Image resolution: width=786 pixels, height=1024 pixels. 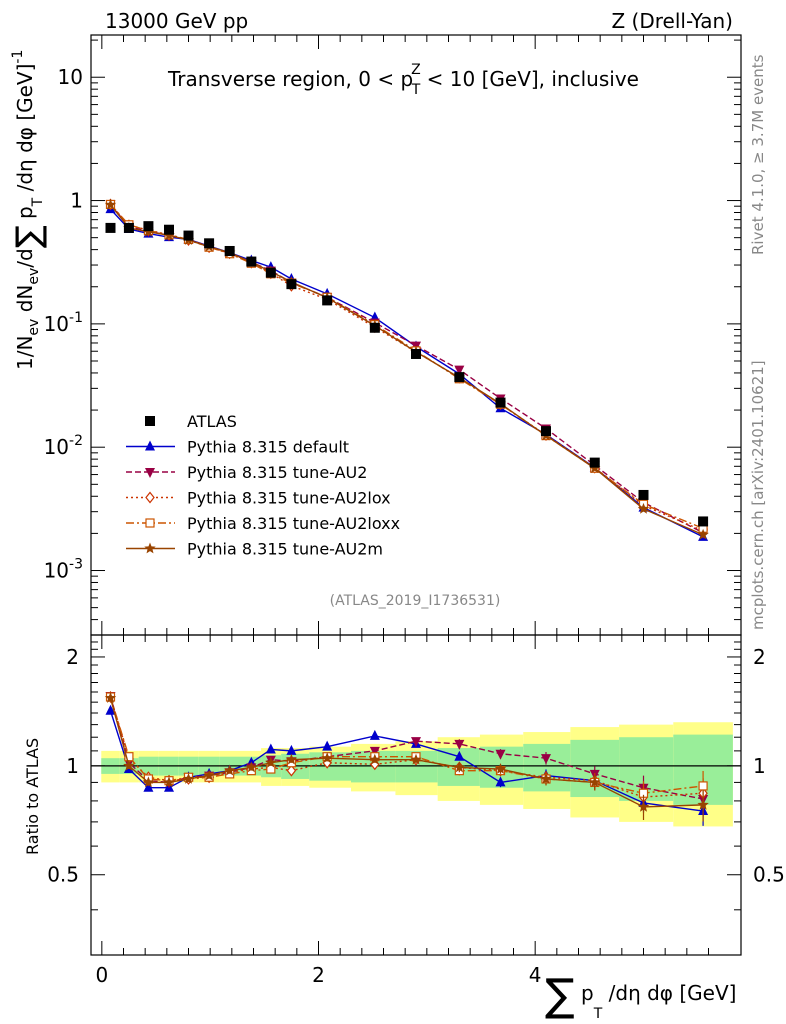 What do you see at coordinates (212, 421) in the screenshot?
I see `legend-label: ATLAS` at bounding box center [212, 421].